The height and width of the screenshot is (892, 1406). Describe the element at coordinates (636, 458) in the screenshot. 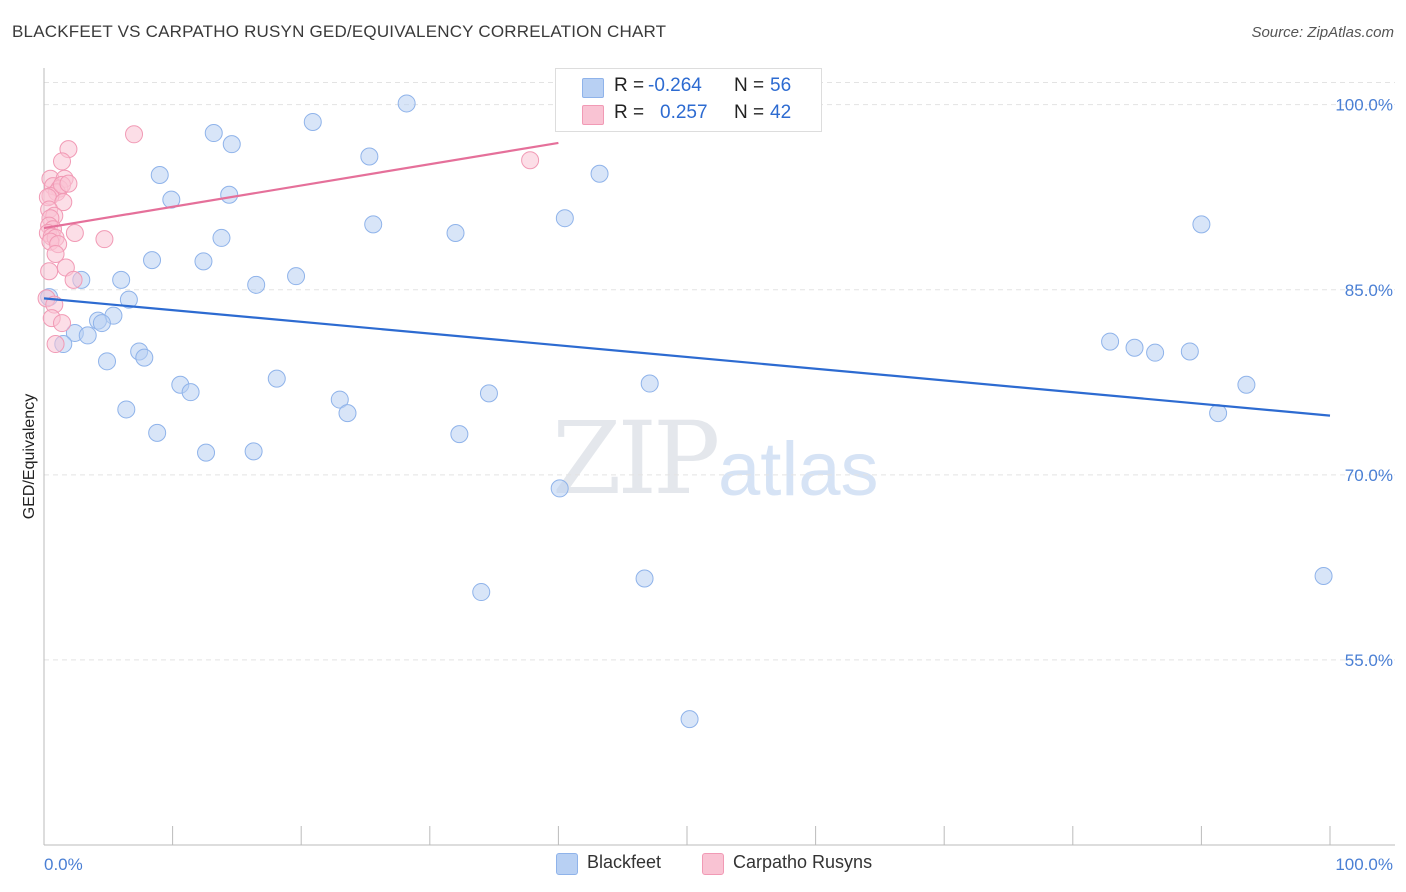

I see `watermark-zip: ZIP` at that location.